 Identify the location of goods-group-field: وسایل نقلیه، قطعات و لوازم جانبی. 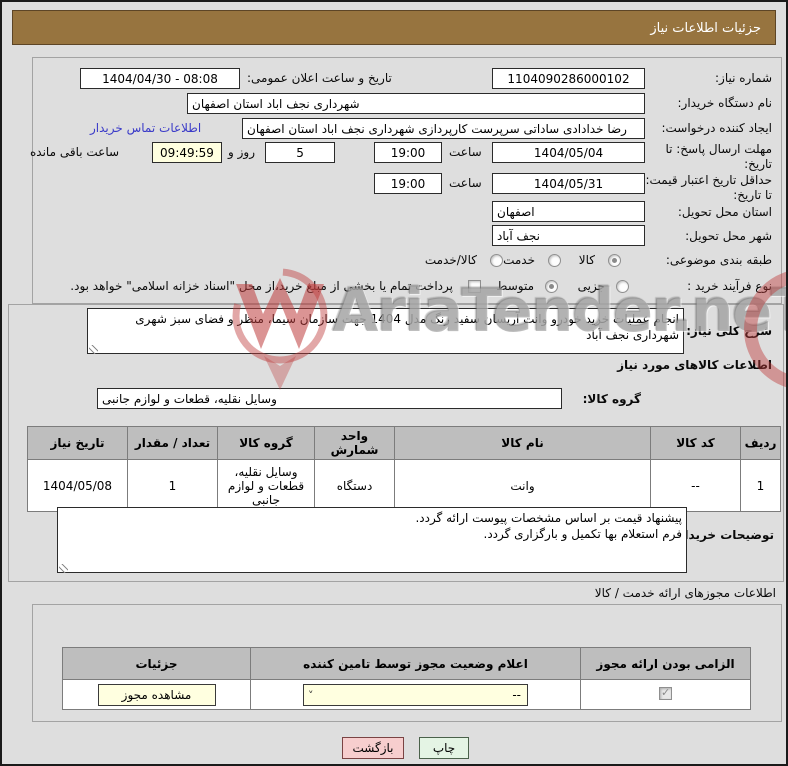
(329, 398).